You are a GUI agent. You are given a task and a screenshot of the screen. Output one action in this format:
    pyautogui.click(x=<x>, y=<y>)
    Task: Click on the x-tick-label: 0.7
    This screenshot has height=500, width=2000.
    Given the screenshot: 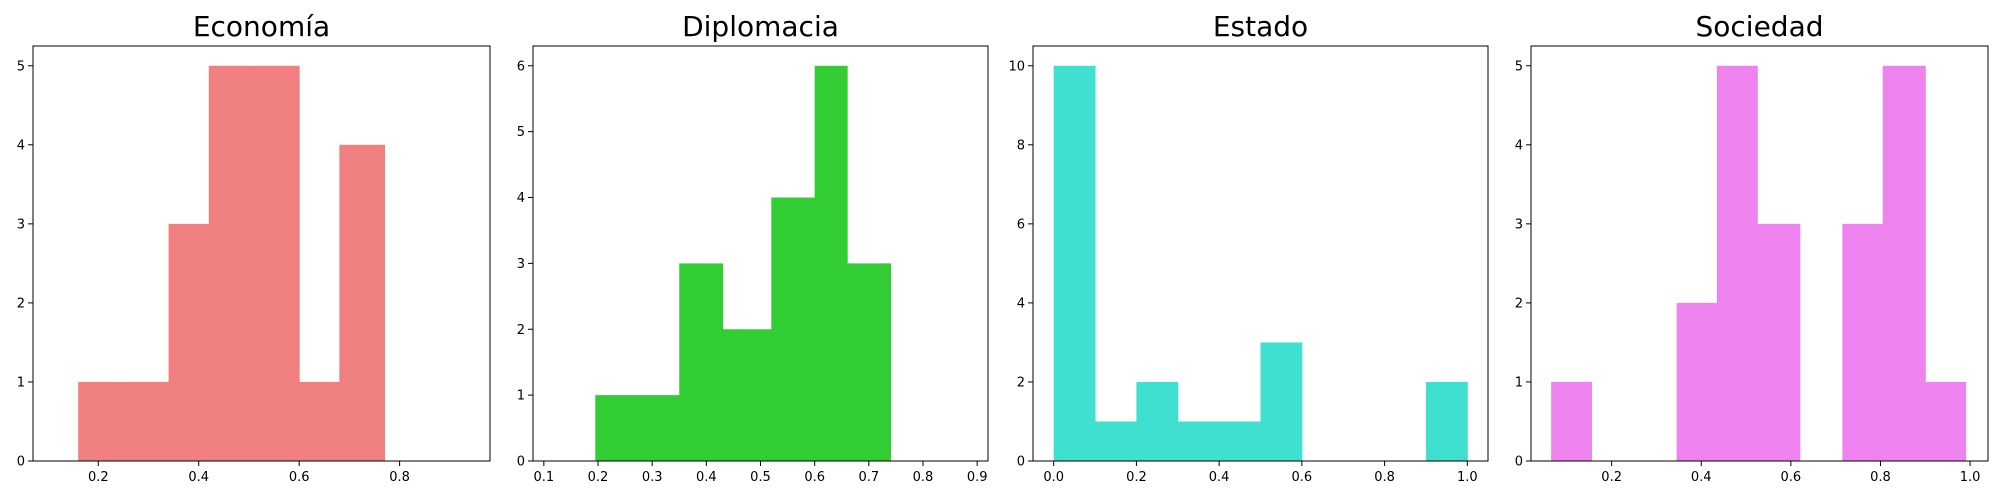 What is the action you would take?
    pyautogui.click(x=868, y=477)
    